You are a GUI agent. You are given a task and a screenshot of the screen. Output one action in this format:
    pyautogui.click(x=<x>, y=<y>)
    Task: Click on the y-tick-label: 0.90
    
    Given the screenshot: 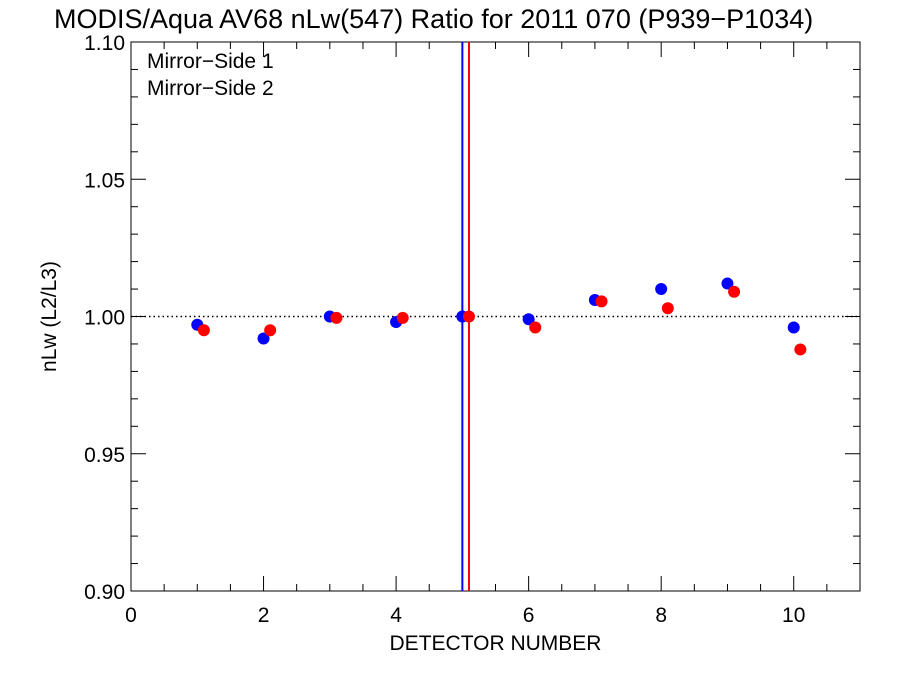 What is the action you would take?
    pyautogui.click(x=104, y=592)
    